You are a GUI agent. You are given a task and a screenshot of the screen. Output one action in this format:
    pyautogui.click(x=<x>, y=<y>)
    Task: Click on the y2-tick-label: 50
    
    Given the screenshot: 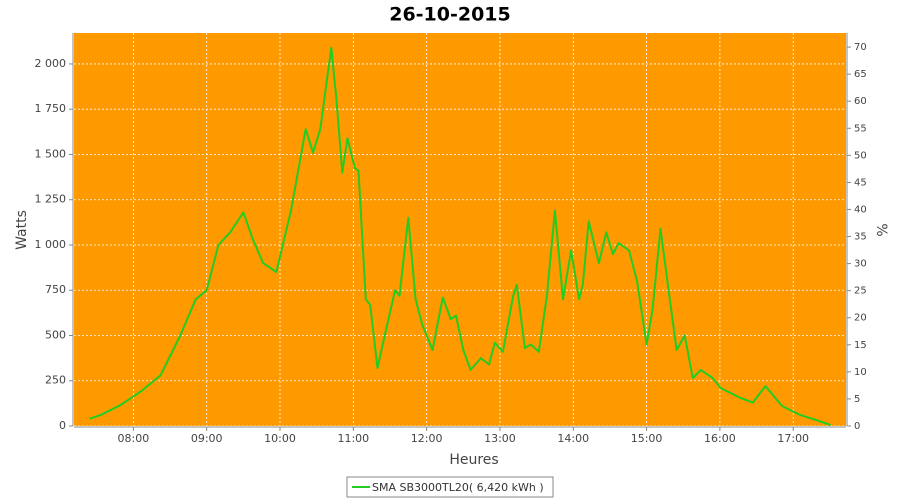 What is the action you would take?
    pyautogui.click(x=860, y=155)
    